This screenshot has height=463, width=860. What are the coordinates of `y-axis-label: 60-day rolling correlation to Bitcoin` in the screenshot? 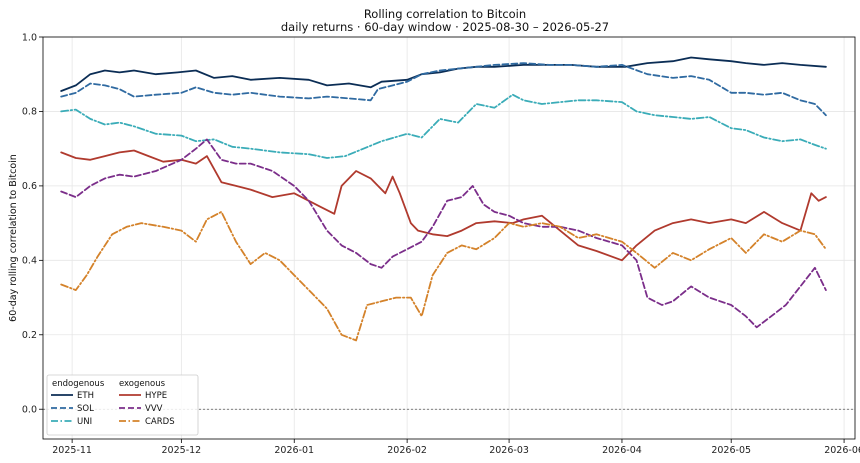 It's located at (13, 238).